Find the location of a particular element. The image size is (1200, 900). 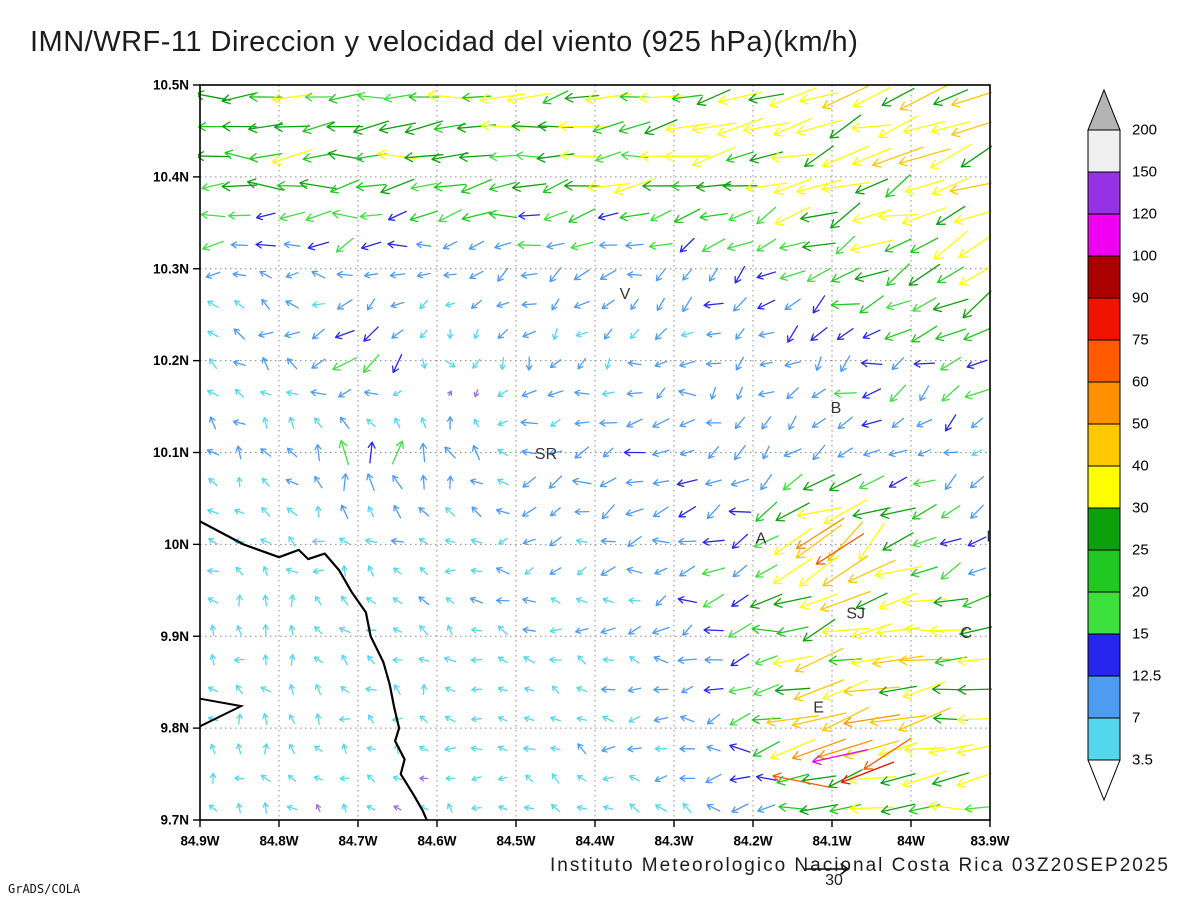

station-label: E is located at coordinates (818, 707).